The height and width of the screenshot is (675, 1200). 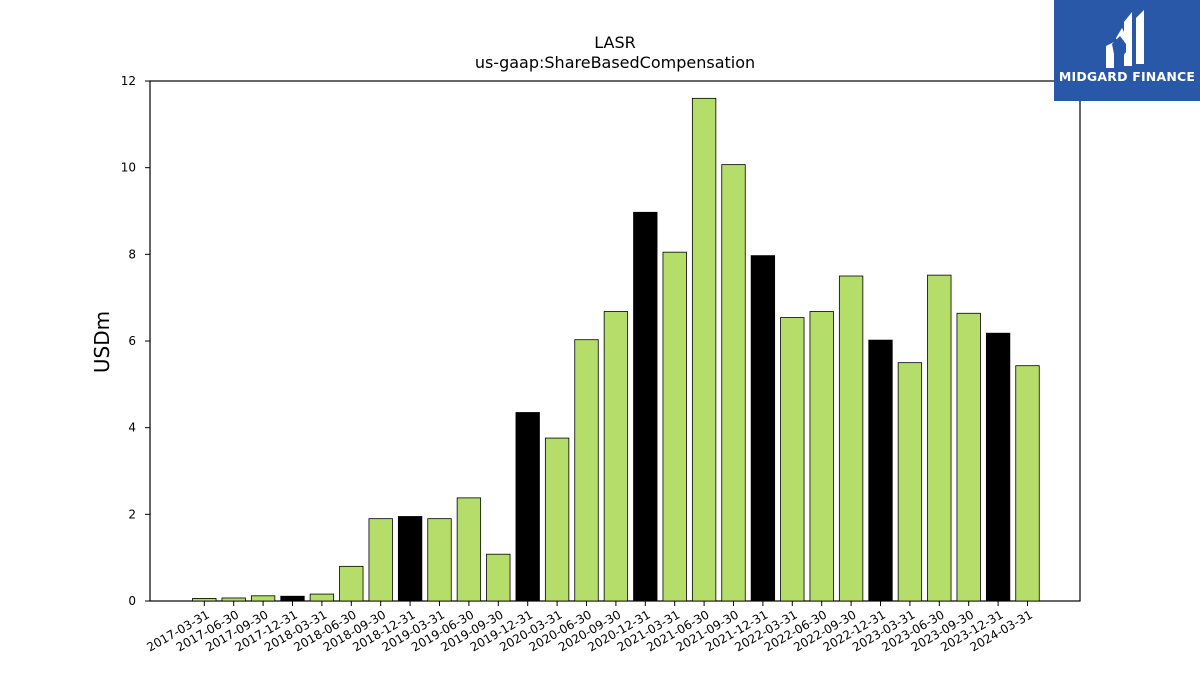 What do you see at coordinates (128, 81) in the screenshot?
I see `y-tick-label: 12` at bounding box center [128, 81].